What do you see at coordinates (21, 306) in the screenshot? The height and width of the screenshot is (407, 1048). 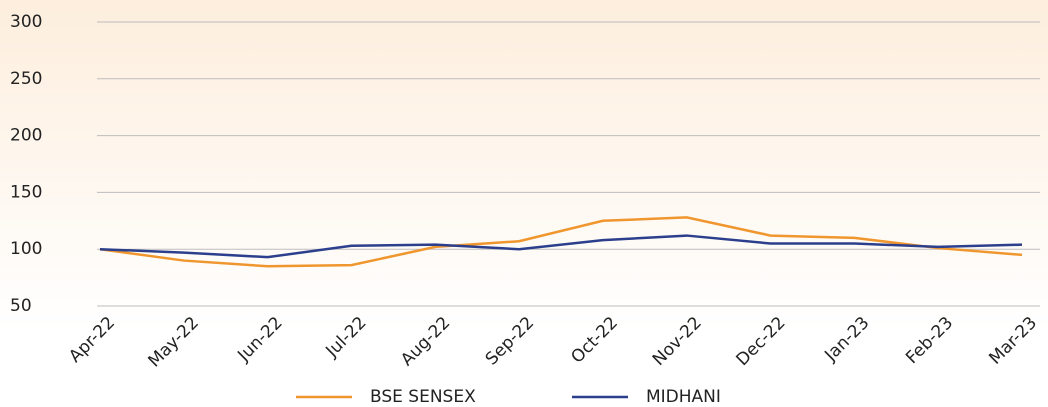 I see `y-tick-label: 50` at bounding box center [21, 306].